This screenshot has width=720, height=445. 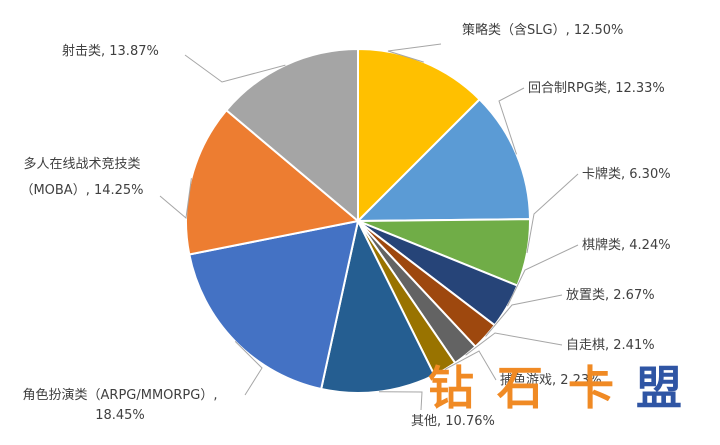 What do you see at coordinates (551, 380) in the screenshot?
I see `data-label-7: 捕鱼游戏, 2.23%` at bounding box center [551, 380].